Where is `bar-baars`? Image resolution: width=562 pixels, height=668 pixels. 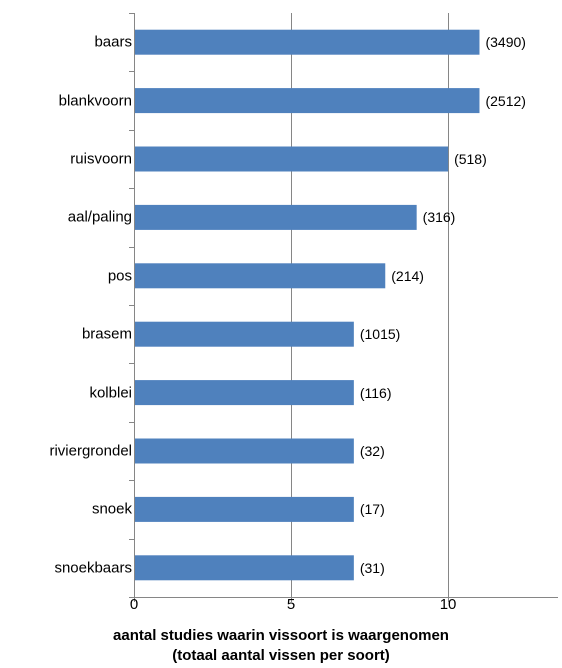 bar-baars is located at coordinates (307, 42).